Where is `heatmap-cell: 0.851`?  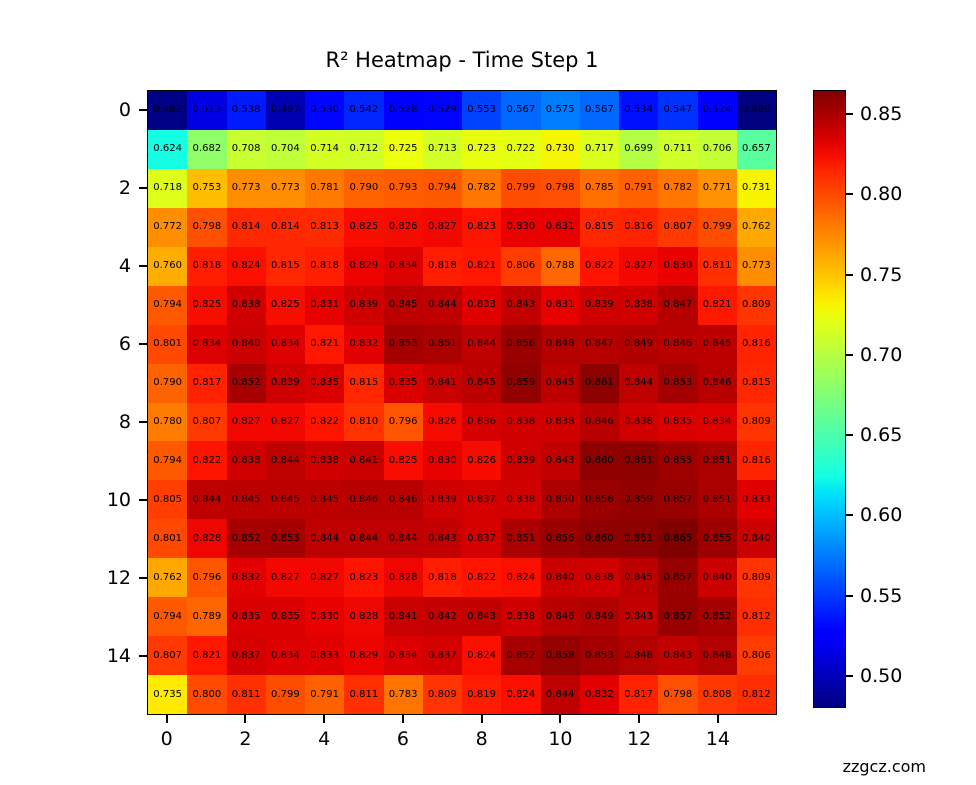
heatmap-cell: 0.851 is located at coordinates (717, 461).